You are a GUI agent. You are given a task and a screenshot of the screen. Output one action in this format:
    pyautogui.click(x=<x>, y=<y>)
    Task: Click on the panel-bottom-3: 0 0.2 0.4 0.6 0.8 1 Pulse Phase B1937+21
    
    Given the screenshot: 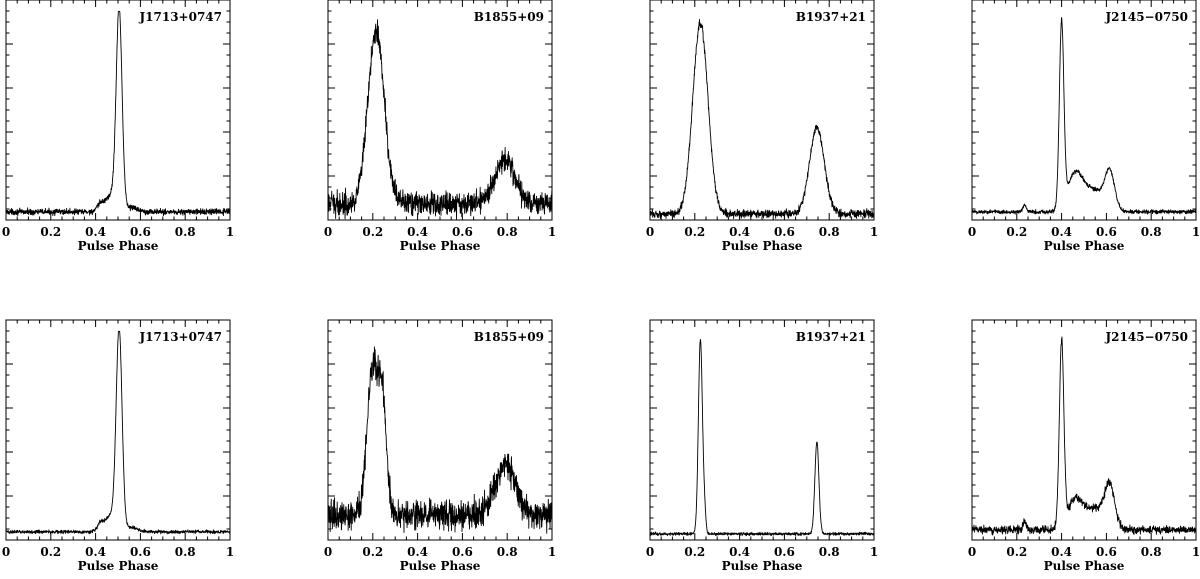 What is the action you would take?
    pyautogui.click(x=762, y=446)
    